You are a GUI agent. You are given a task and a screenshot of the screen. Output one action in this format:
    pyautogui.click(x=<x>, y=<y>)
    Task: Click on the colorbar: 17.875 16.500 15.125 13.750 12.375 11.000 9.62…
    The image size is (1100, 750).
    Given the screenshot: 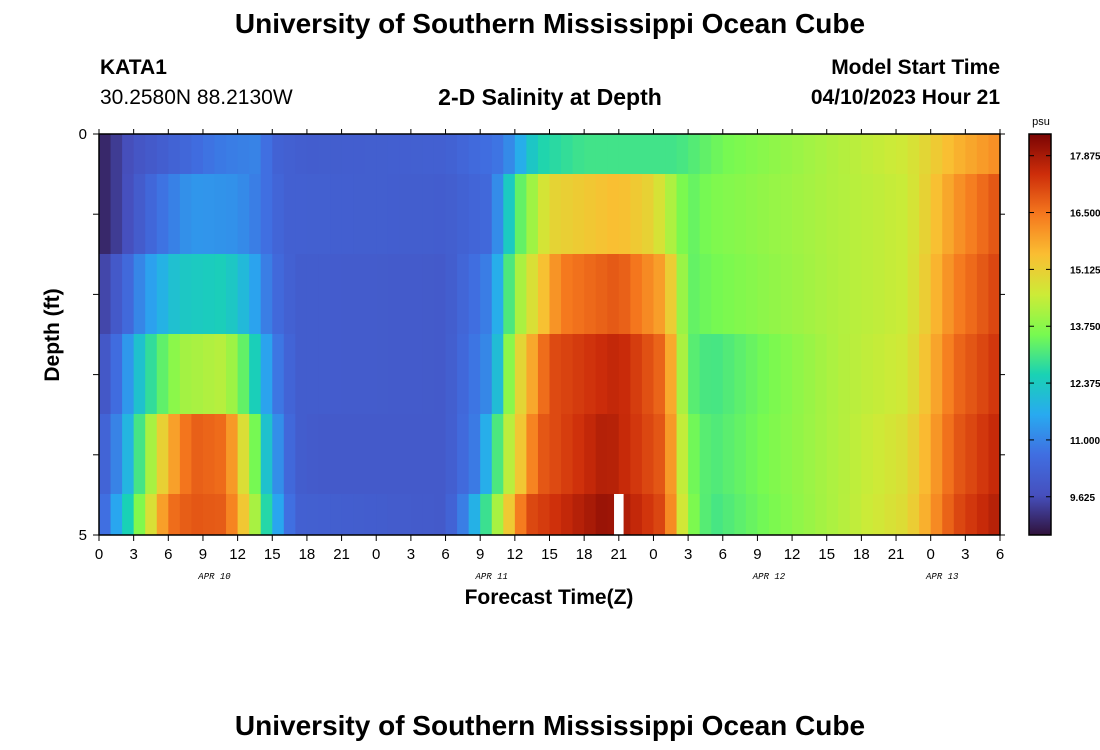 What is the action you would take?
    pyautogui.click(x=1064, y=334)
    